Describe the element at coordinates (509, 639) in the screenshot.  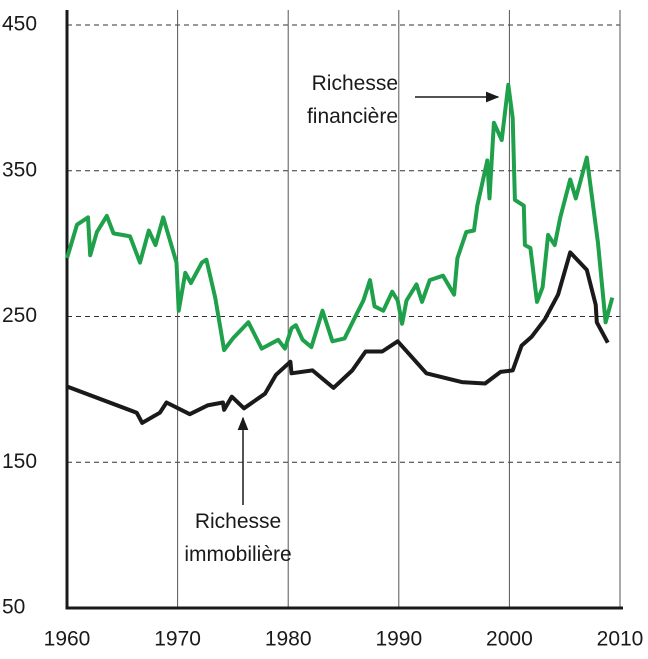
I see `x-tick-label: 2000` at that location.